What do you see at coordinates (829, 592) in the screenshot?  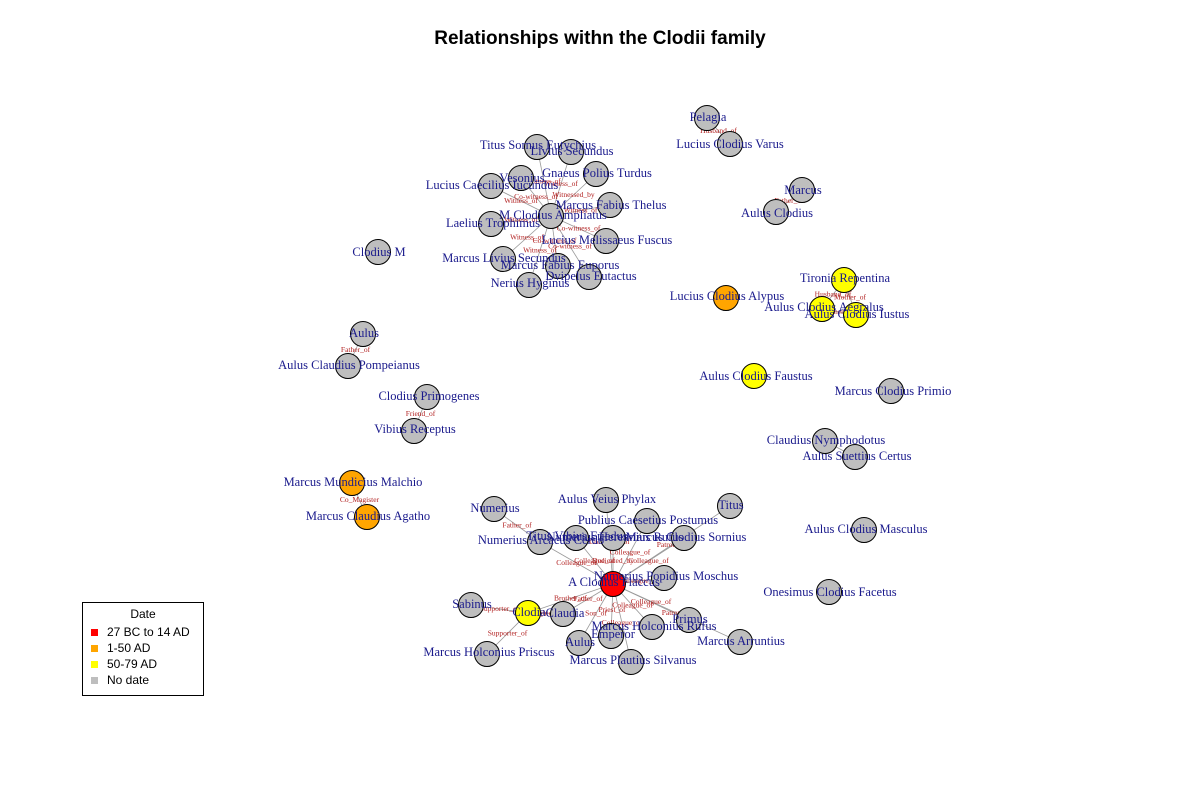 I see `node-oncf` at bounding box center [829, 592].